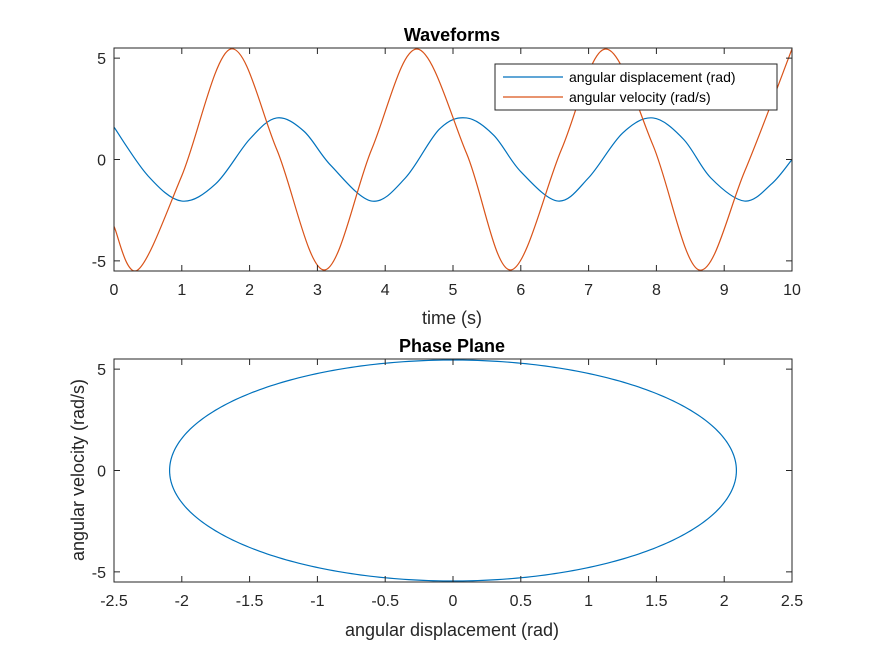 Image resolution: width=875 pixels, height=656 pixels. What do you see at coordinates (317, 290) in the screenshot?
I see `waveforms-xtick-label: 3` at bounding box center [317, 290].